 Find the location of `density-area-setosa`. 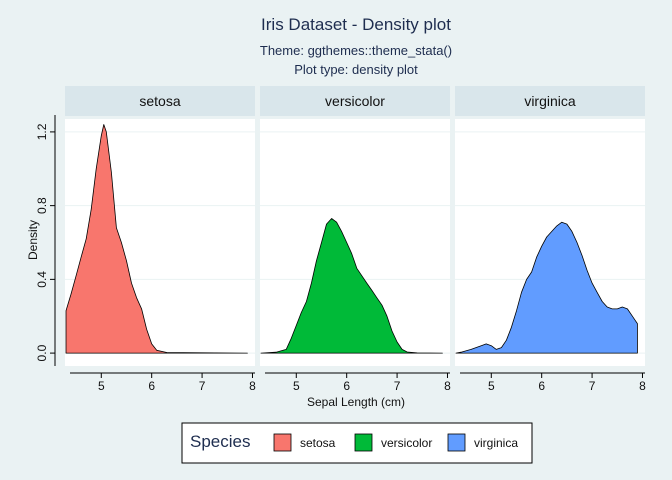

density-area-setosa is located at coordinates (156, 239).